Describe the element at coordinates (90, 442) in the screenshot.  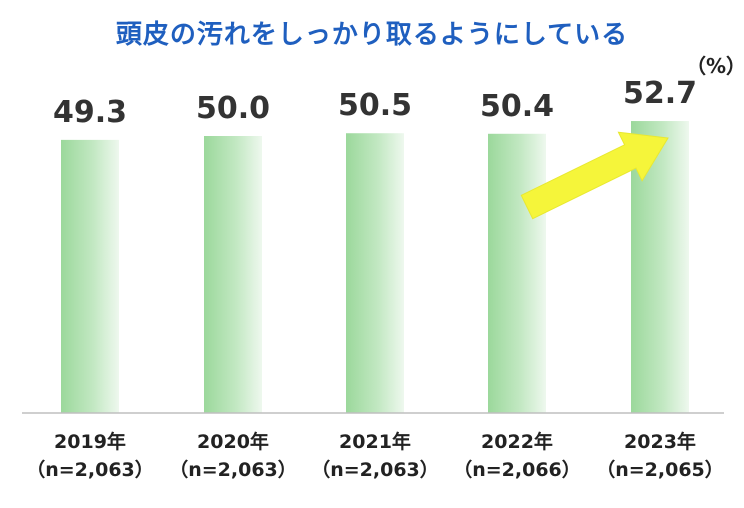
I see `x-tick-year: 2019年` at that location.